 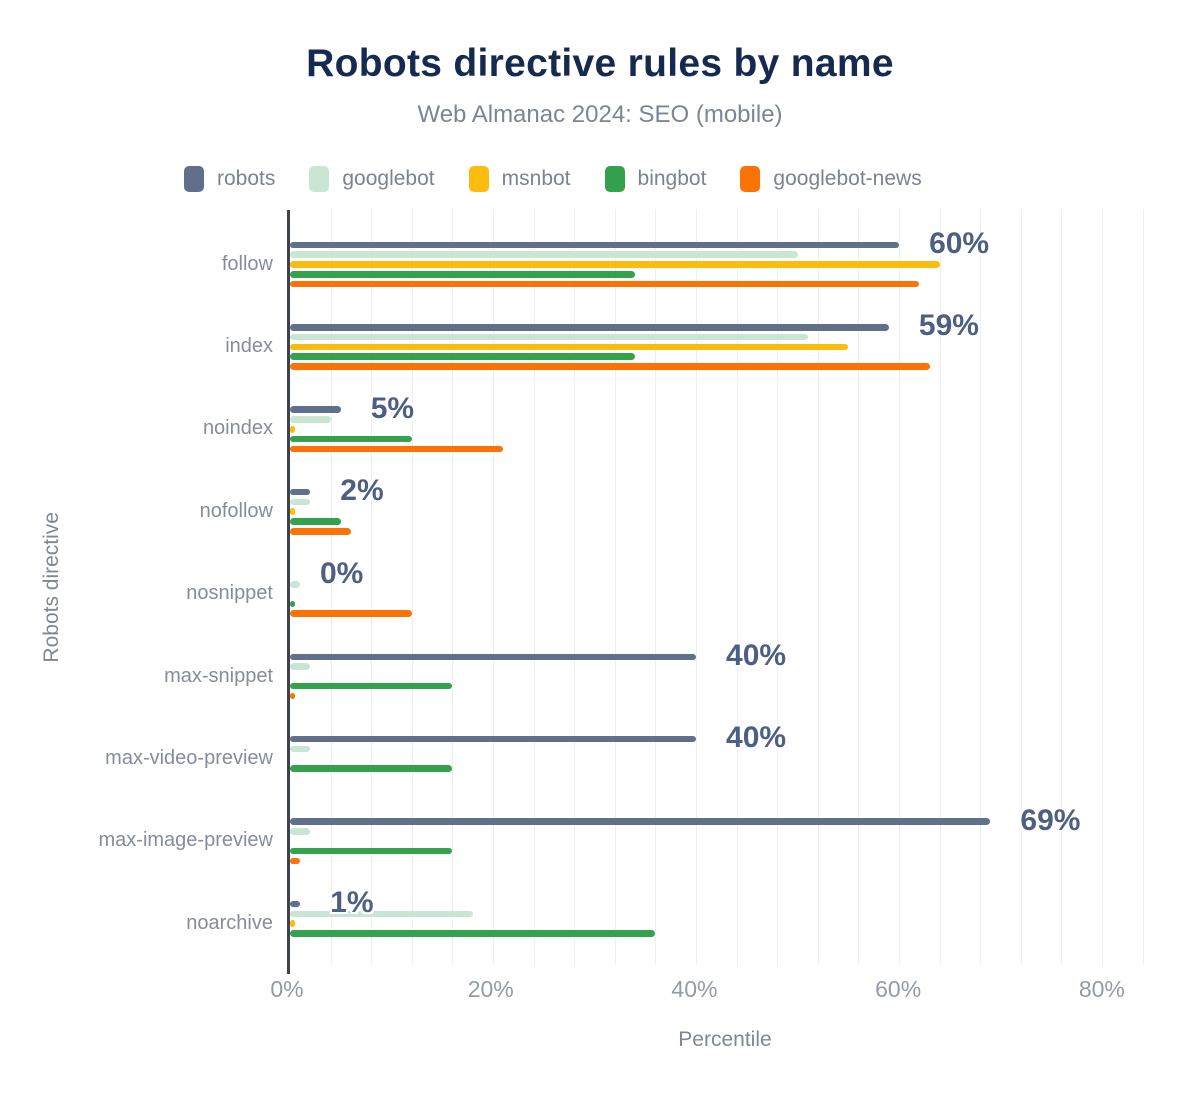 I want to click on bar-robots-max-video-preview, so click(x=493, y=739).